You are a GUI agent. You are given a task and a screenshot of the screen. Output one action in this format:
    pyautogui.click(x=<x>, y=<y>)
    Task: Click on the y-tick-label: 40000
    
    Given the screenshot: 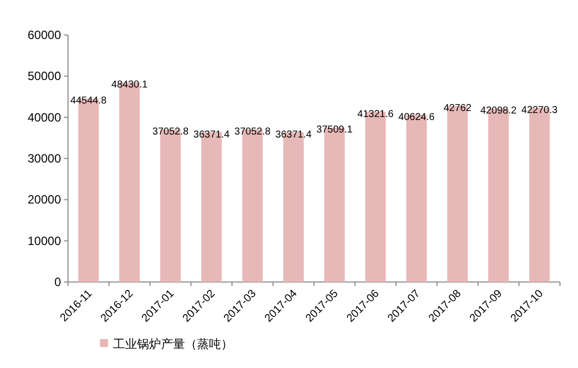 What is the action you would take?
    pyautogui.click(x=45, y=117)
    